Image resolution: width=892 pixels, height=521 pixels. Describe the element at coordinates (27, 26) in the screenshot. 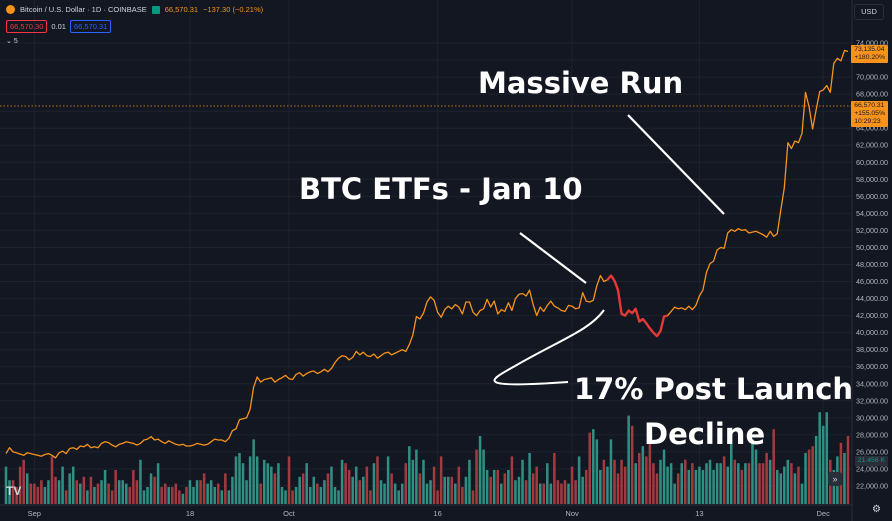

I see `sell-price-button: 66,570.30` at that location.